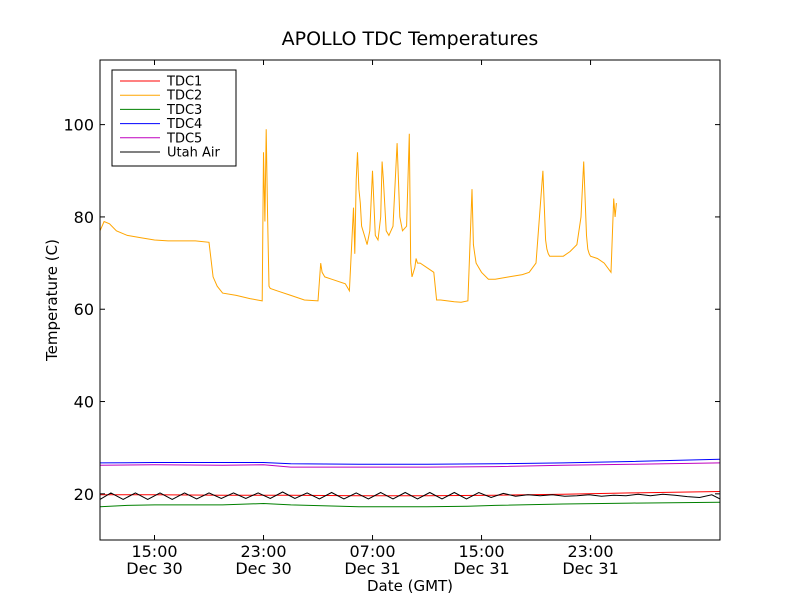 The width and height of the screenshot is (800, 604). I want to click on legend-label: TDC3, so click(184, 110).